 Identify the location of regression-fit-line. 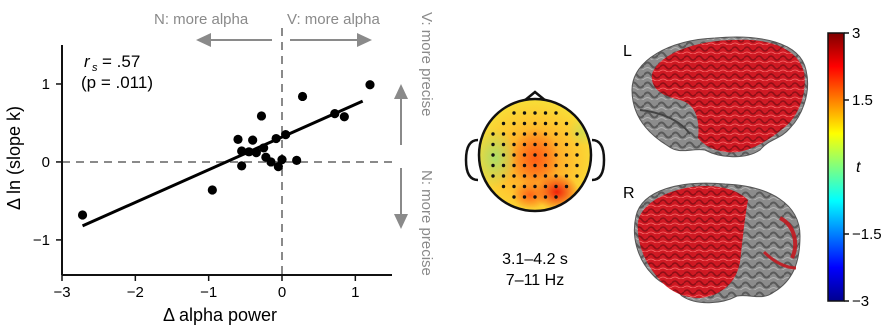
(222, 163).